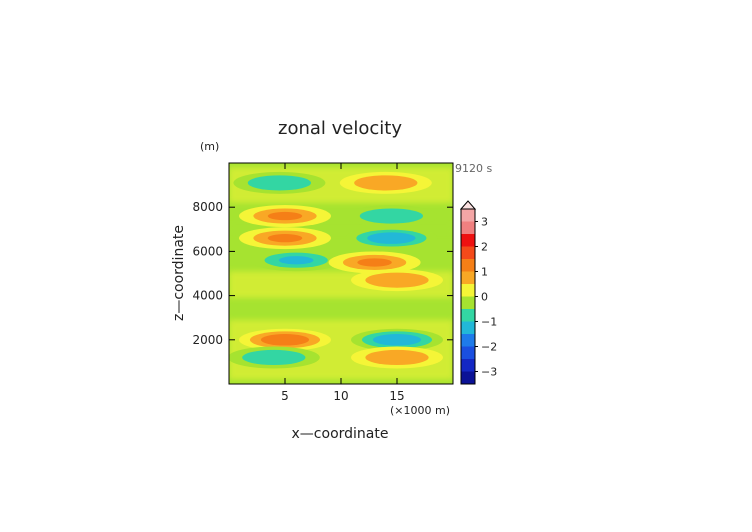 The image size is (752, 532). I want to click on colorbar-tick-label: 3, so click(484, 222).